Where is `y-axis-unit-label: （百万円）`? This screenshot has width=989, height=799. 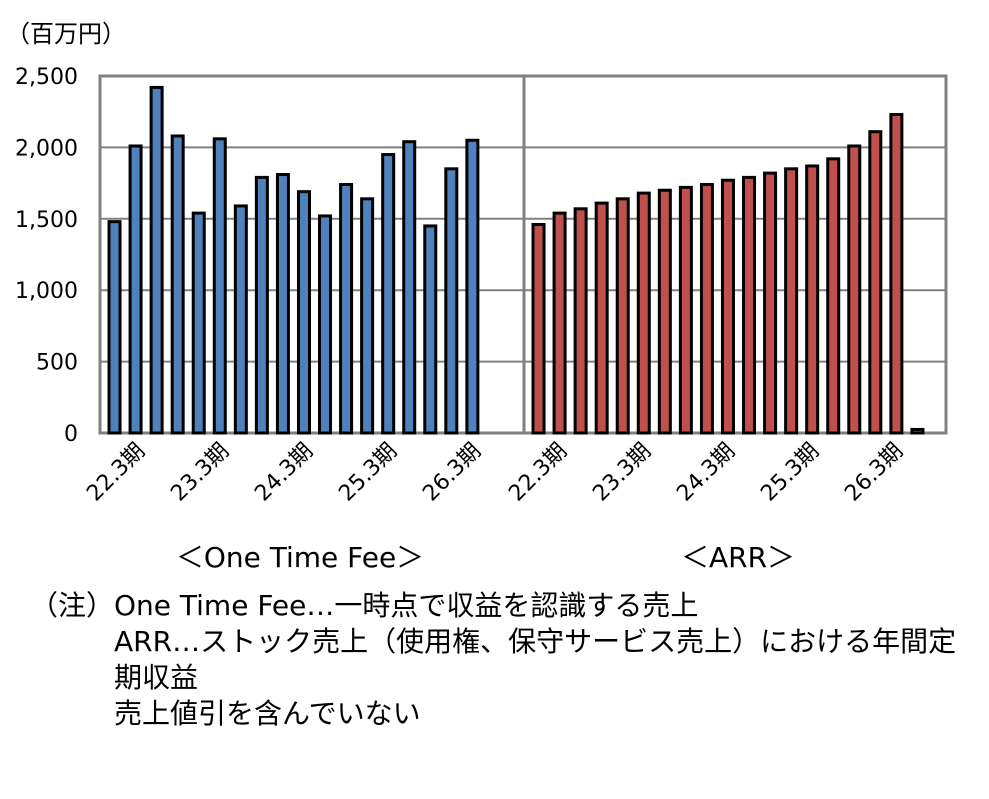 y-axis-unit-label: （百万円） is located at coordinates (66, 34).